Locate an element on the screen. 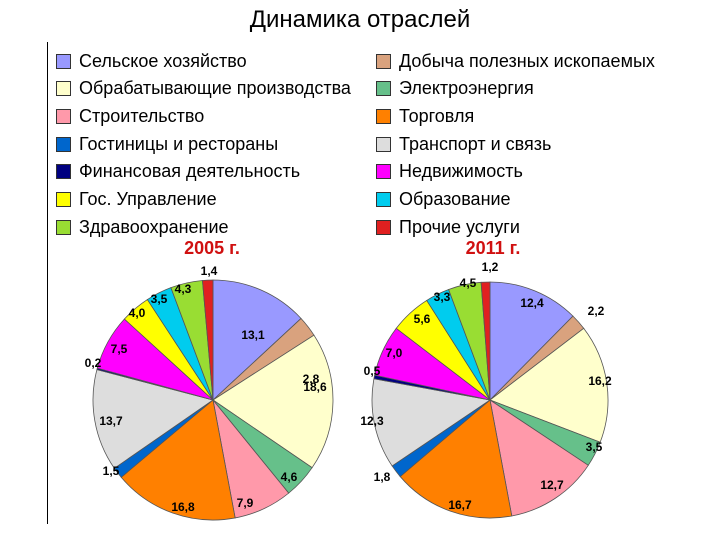 This screenshot has height=540, width=720. legend-item: Гостиницы и рестораны is located at coordinates (167, 144).